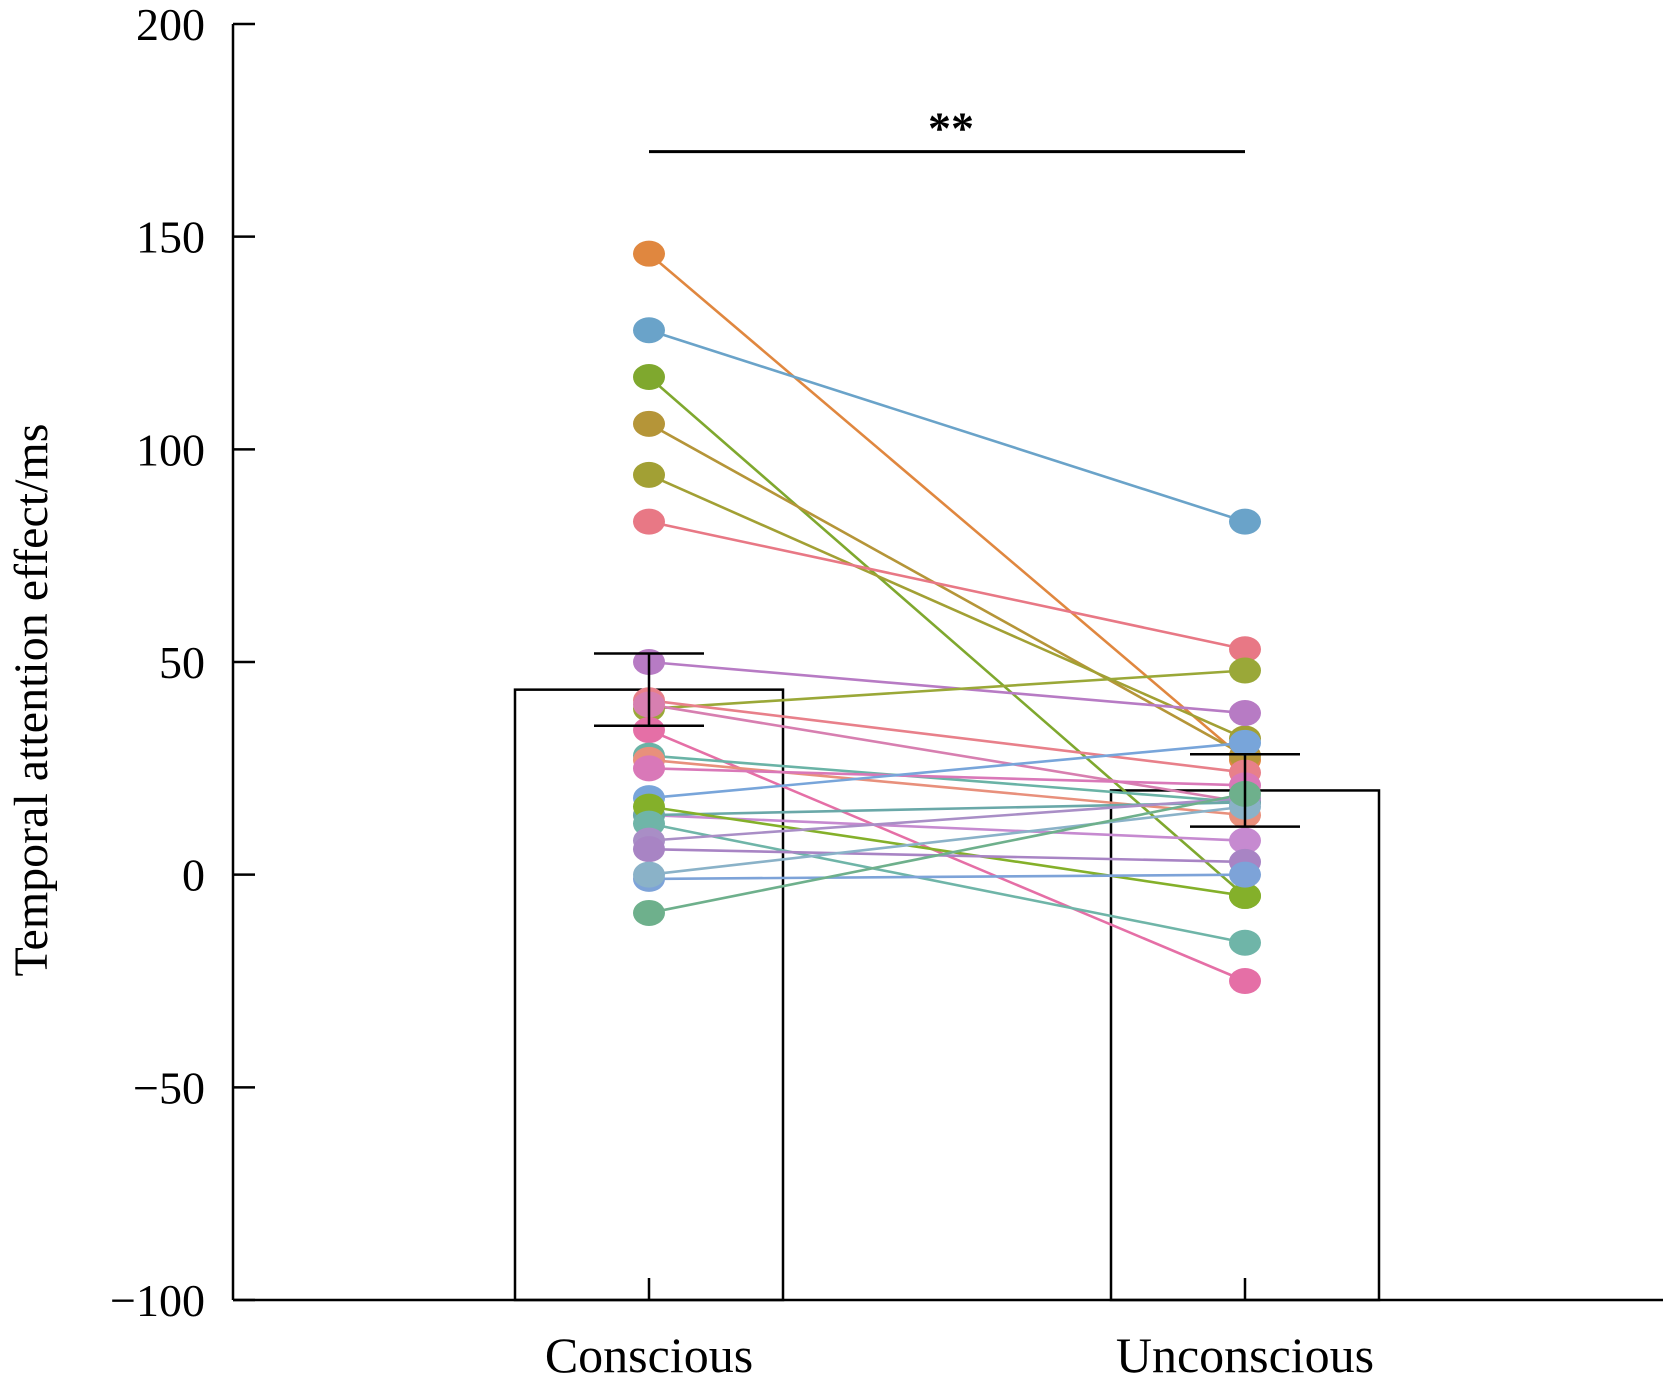 The height and width of the screenshot is (1377, 1663). I want to click on participant-point-3-conscious, so click(649, 377).